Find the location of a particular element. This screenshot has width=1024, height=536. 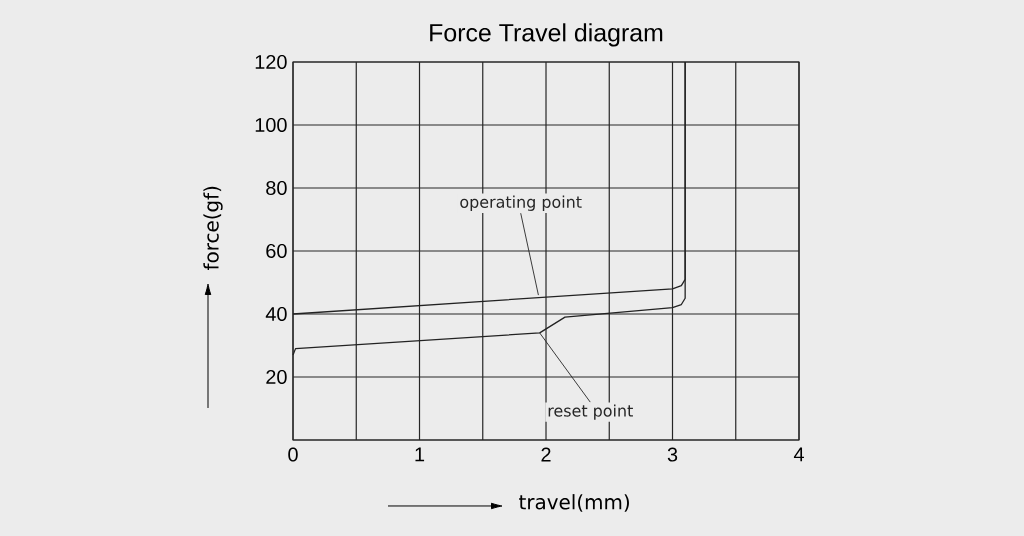

y-tick-label: 40 is located at coordinates (276, 314).